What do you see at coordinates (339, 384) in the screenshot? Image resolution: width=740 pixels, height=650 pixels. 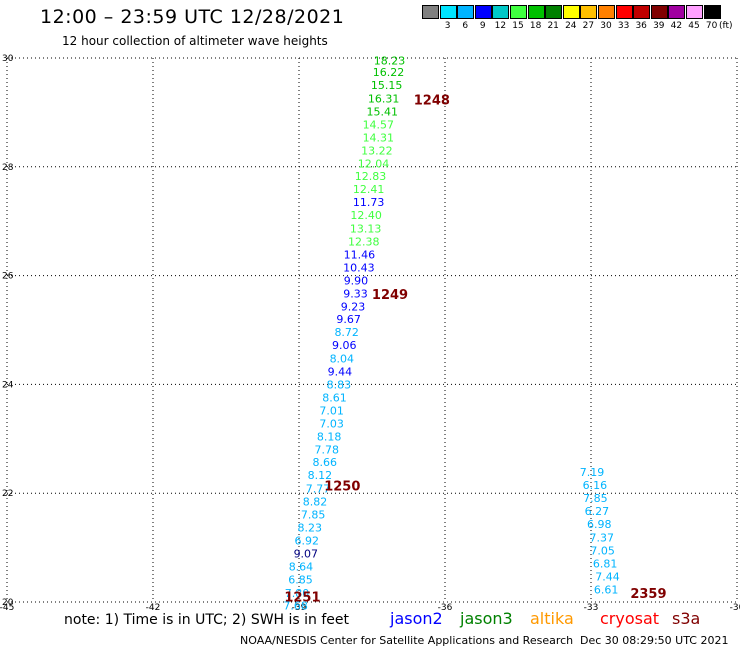 I see `wave-height-point: 8.83` at bounding box center [339, 384].